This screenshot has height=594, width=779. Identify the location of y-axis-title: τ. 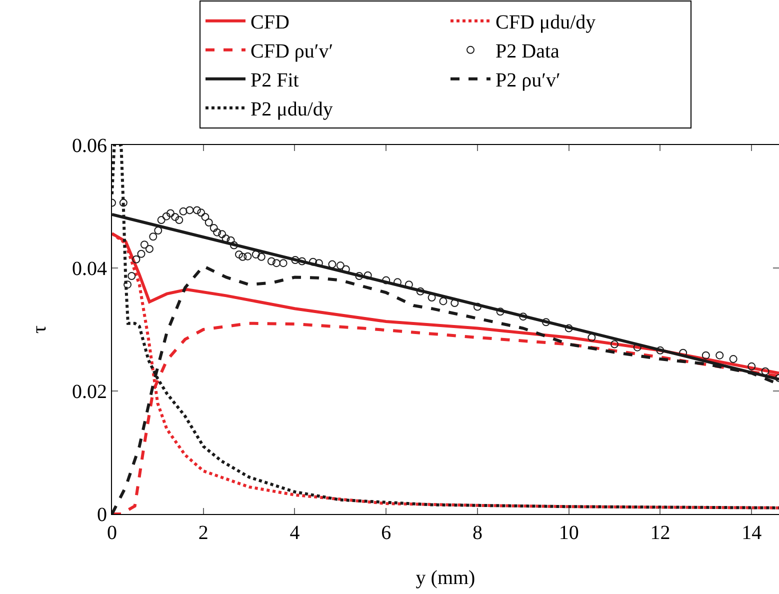
(39, 329).